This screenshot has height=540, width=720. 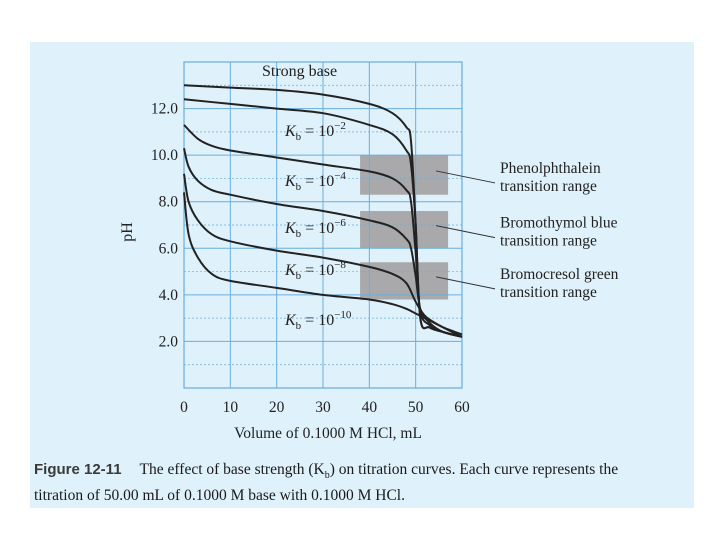 I want to click on y-tick-label: 12.0, so click(x=164, y=109).